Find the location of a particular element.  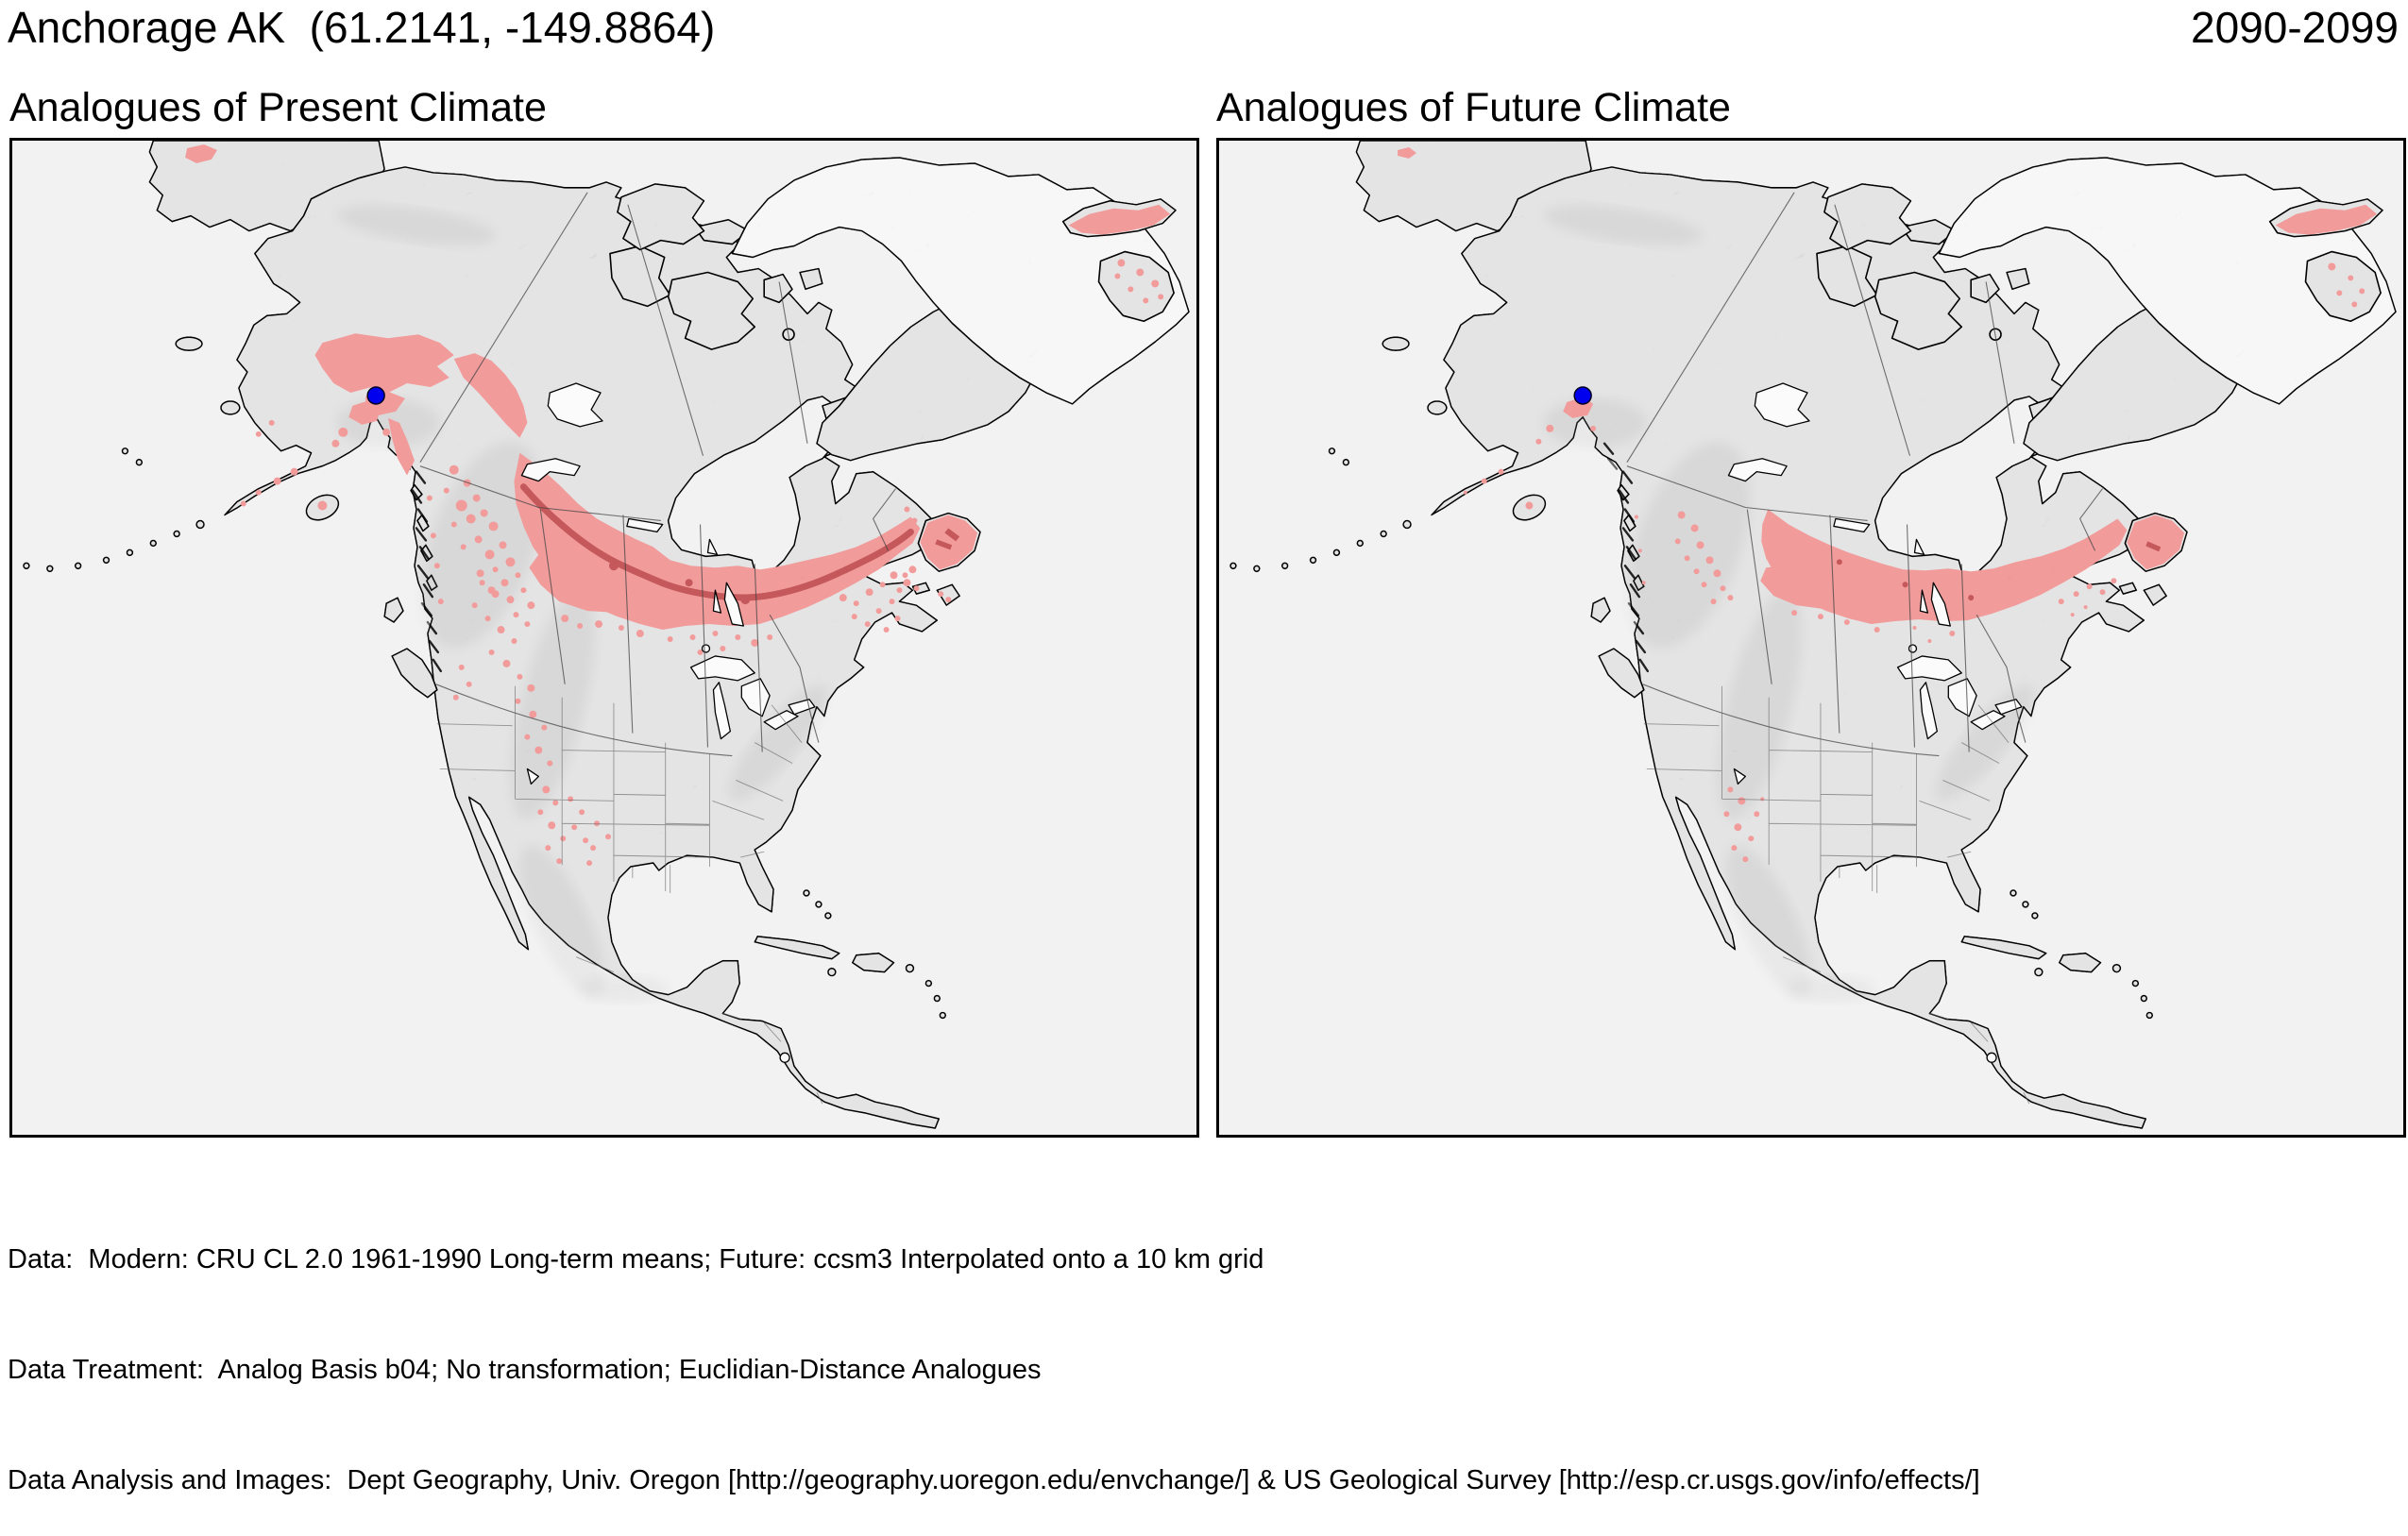

period-label: 2090-2099 is located at coordinates (2295, 27).